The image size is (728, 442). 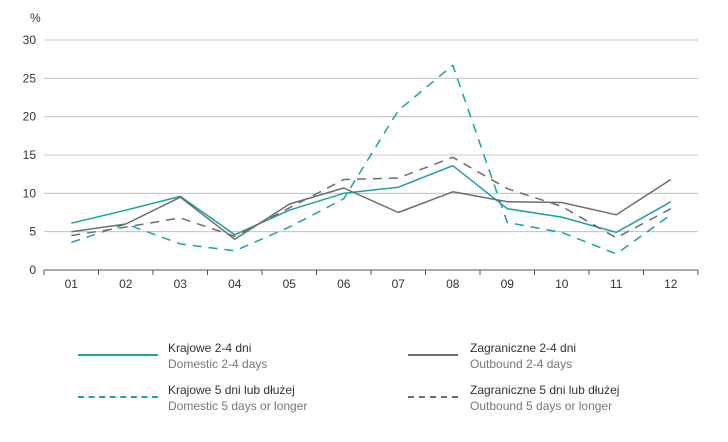 What do you see at coordinates (521, 364) in the screenshot?
I see `legend-label-en: Outbound 2-4 days` at bounding box center [521, 364].